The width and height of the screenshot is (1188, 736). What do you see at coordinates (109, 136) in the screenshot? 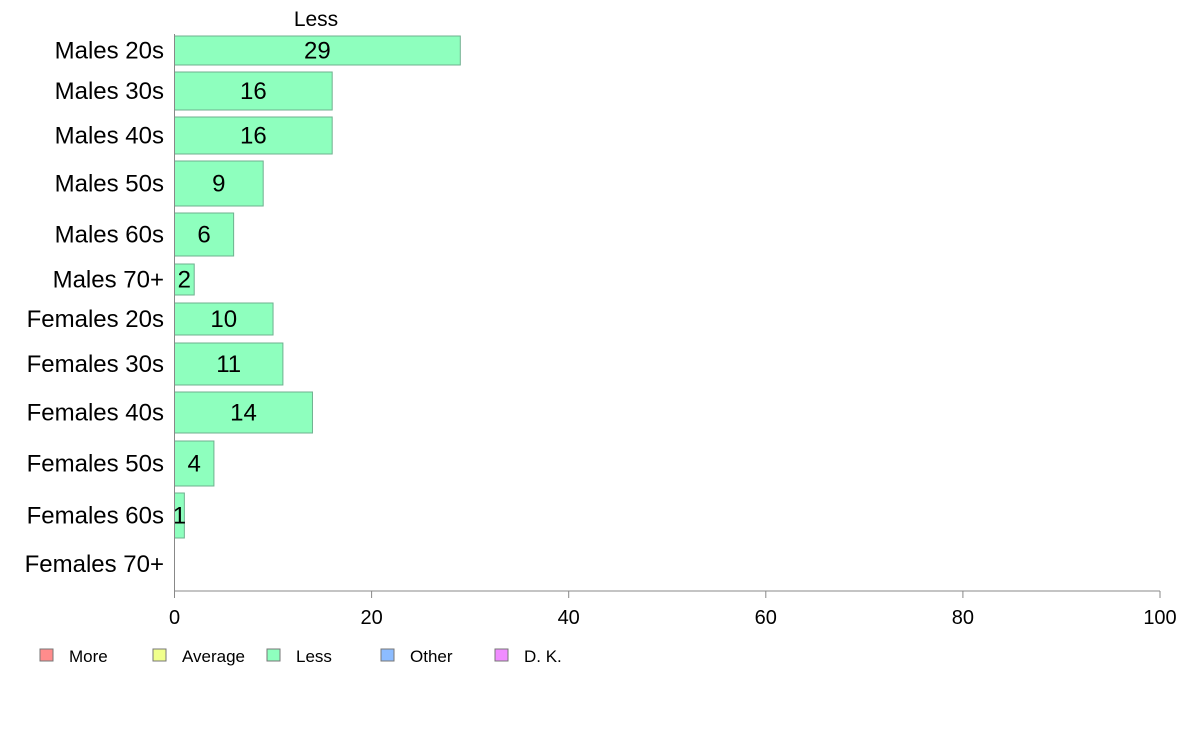
I see `category-label: Males 40s` at bounding box center [109, 136].